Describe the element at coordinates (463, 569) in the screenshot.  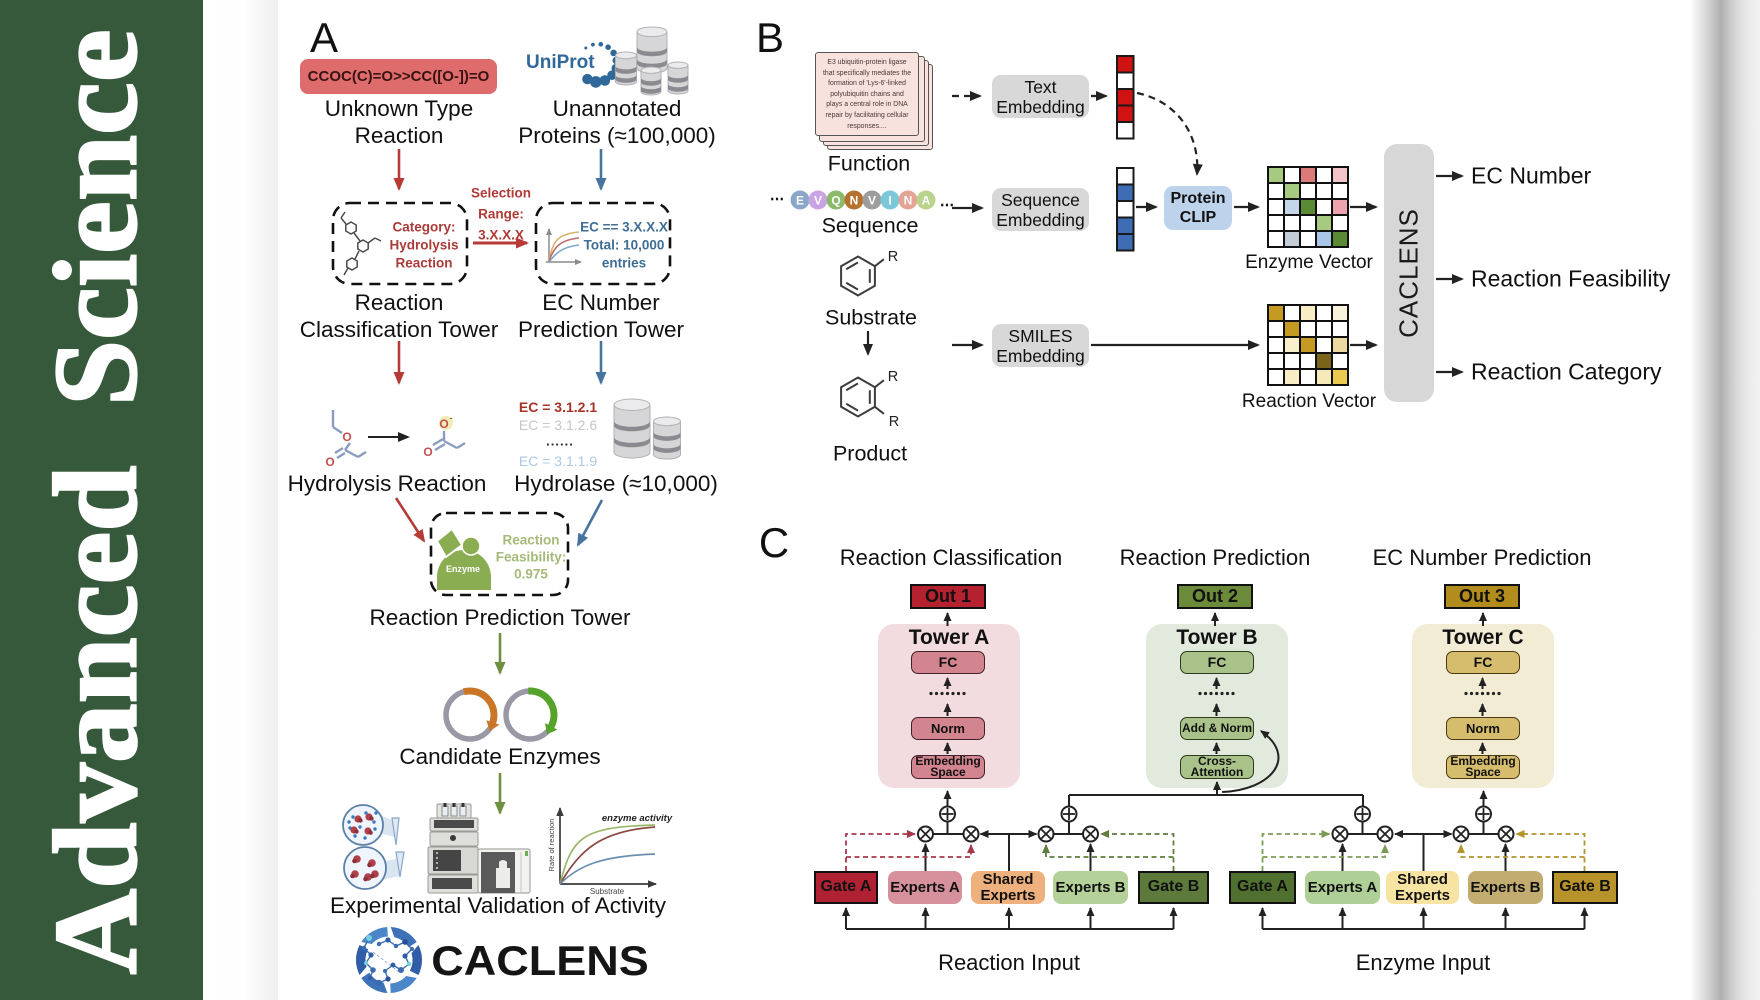
I see `svg-text: Enzyme` at that location.